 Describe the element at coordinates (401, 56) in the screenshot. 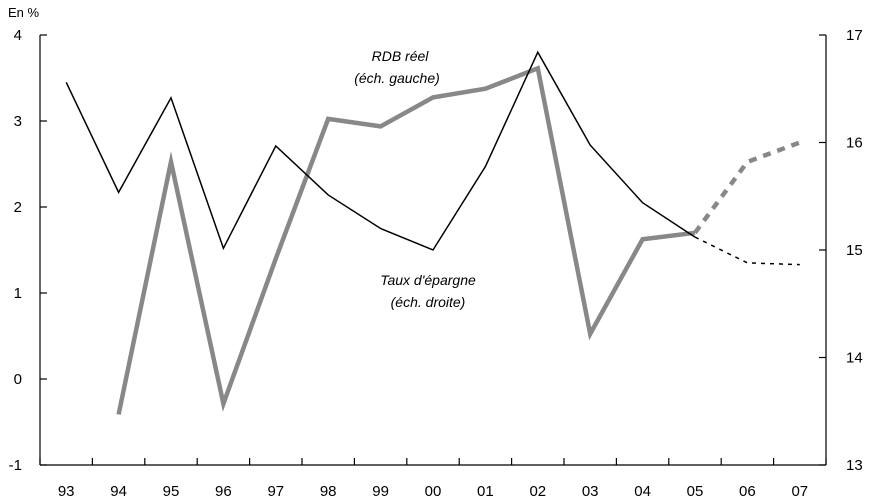

I see `annotation-rdb-title: RDB réel` at that location.